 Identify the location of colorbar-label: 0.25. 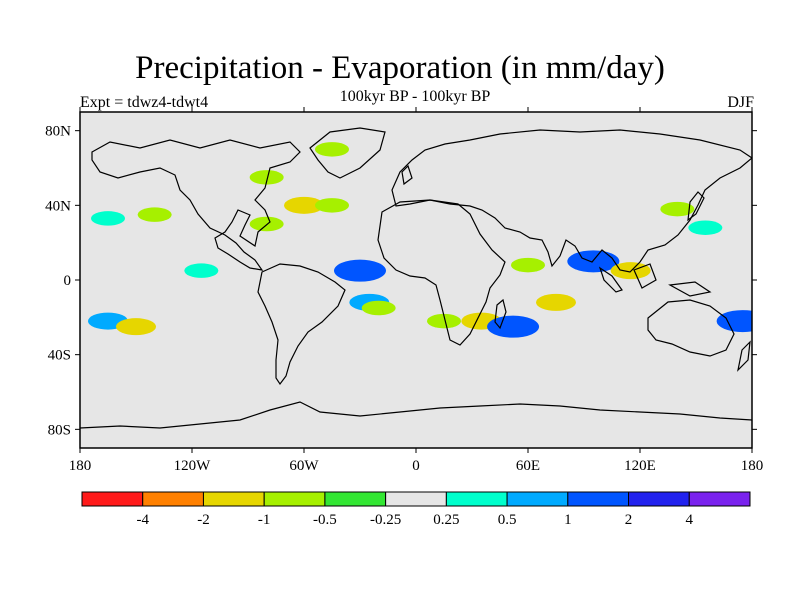
(446, 520).